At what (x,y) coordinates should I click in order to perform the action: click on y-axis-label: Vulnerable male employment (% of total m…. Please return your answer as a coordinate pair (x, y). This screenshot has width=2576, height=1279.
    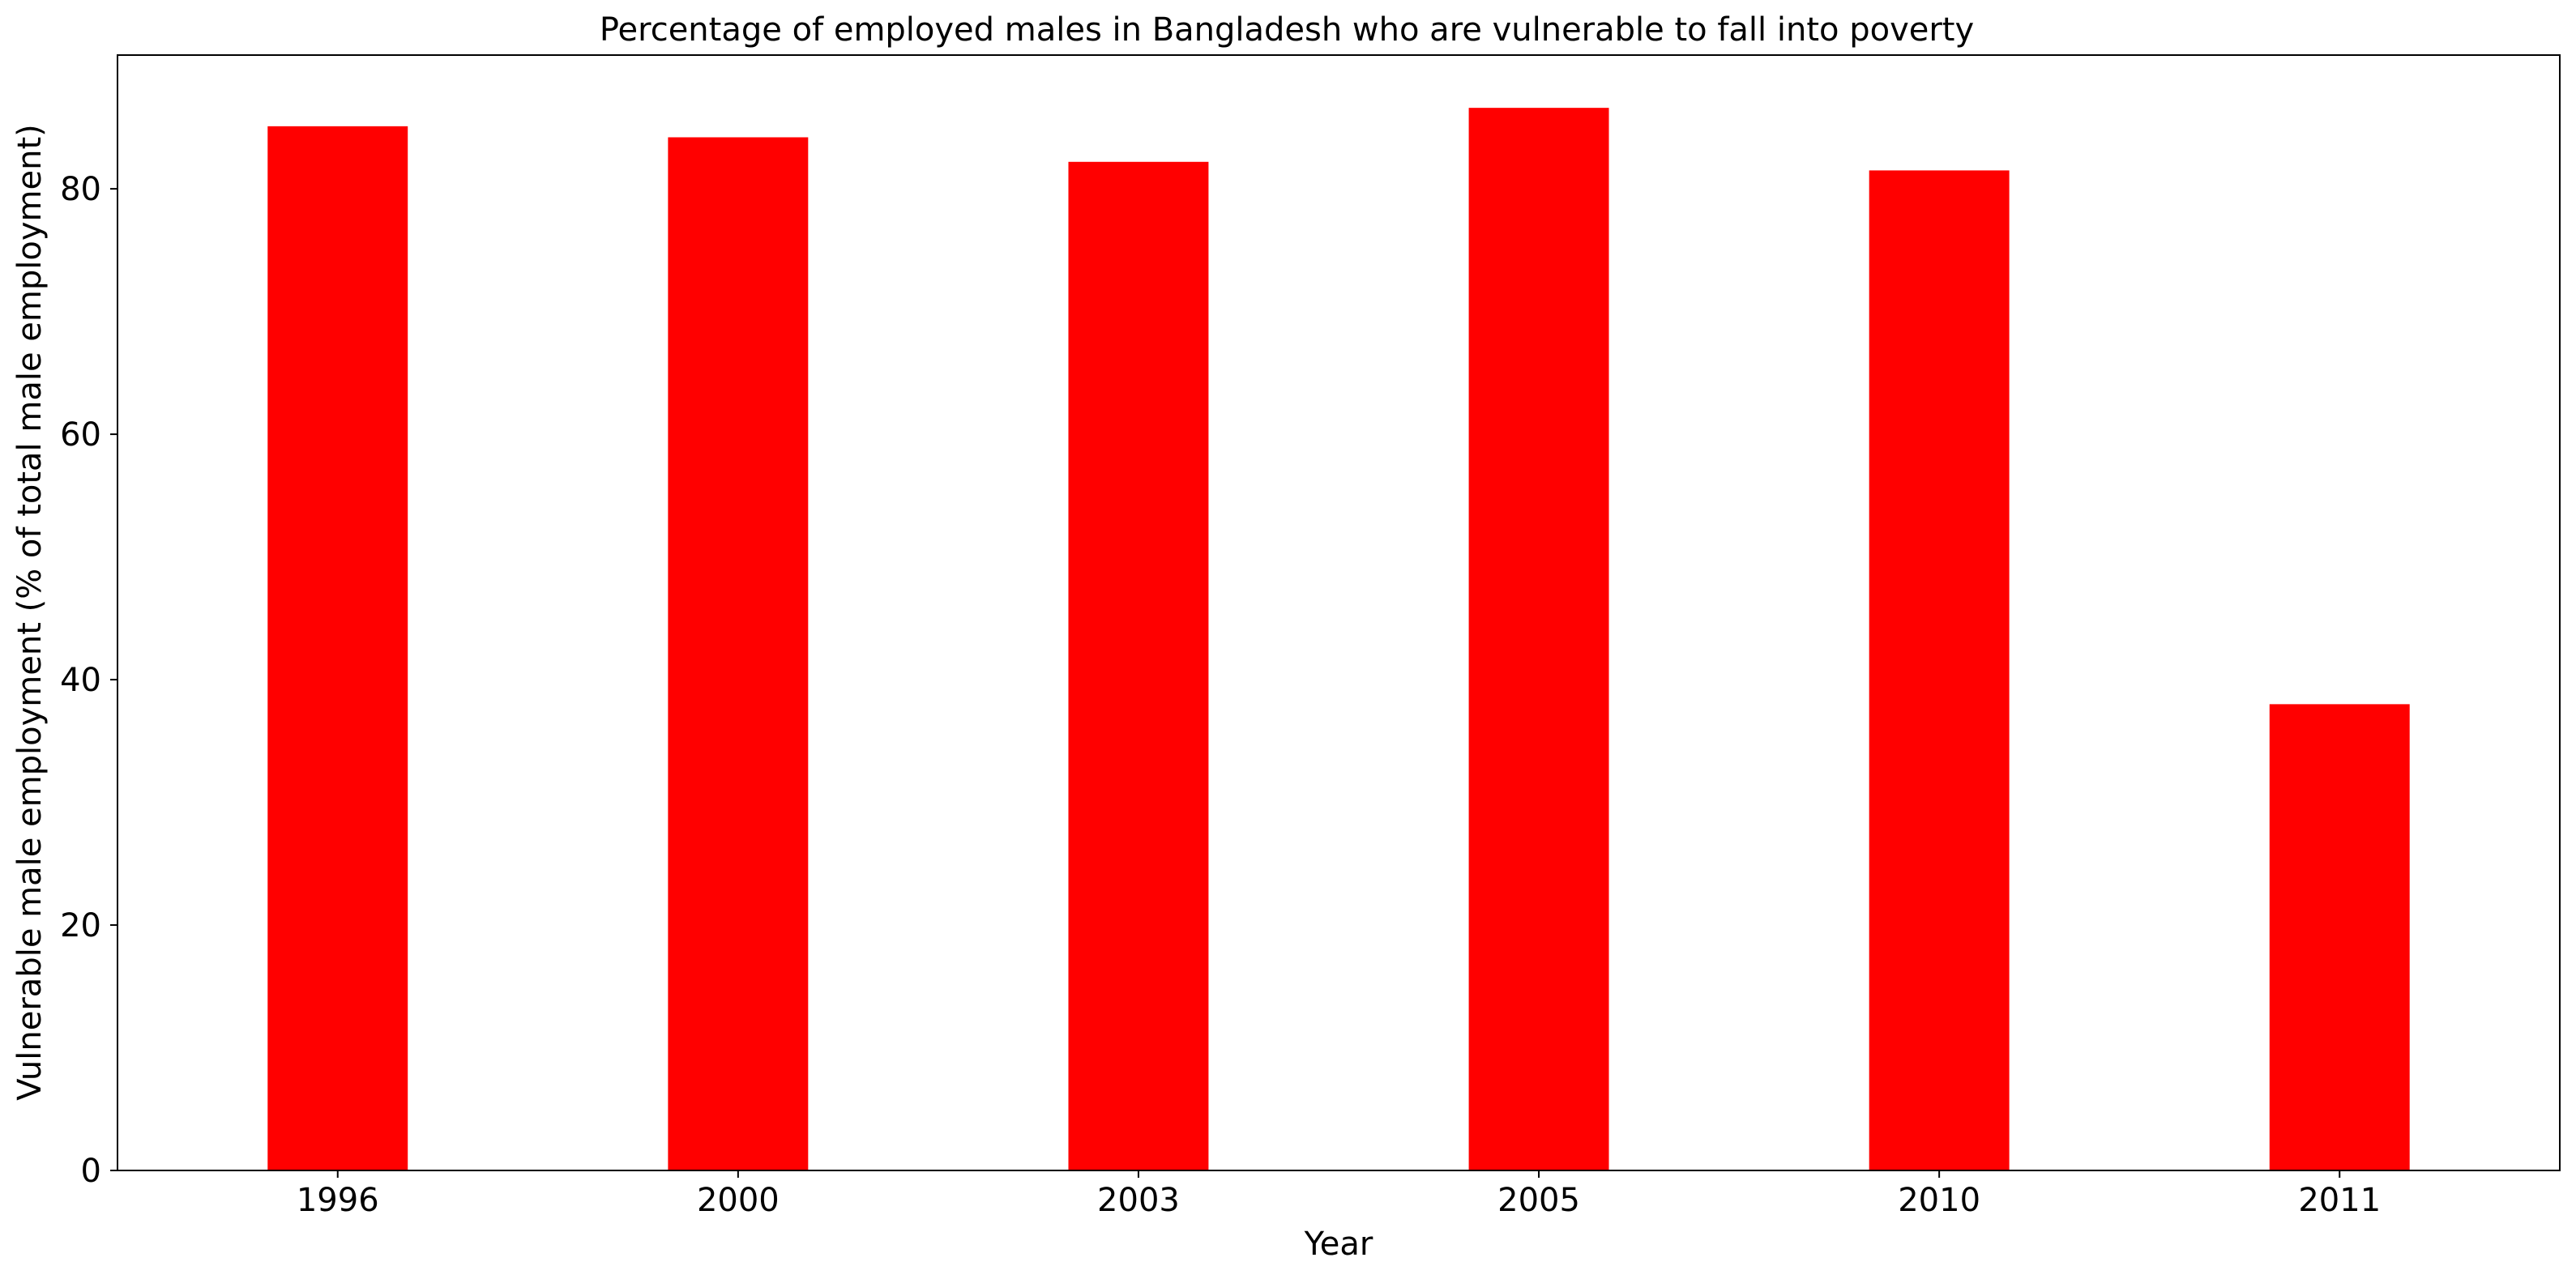
    Looking at the image, I should click on (30, 612).